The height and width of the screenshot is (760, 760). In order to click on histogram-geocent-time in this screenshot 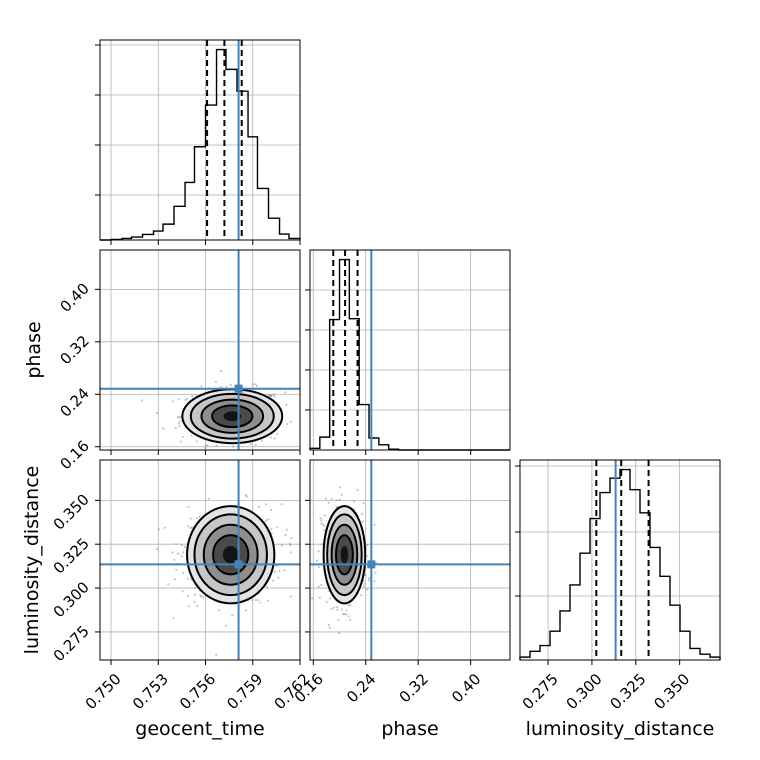, I will do `click(200, 144)`.